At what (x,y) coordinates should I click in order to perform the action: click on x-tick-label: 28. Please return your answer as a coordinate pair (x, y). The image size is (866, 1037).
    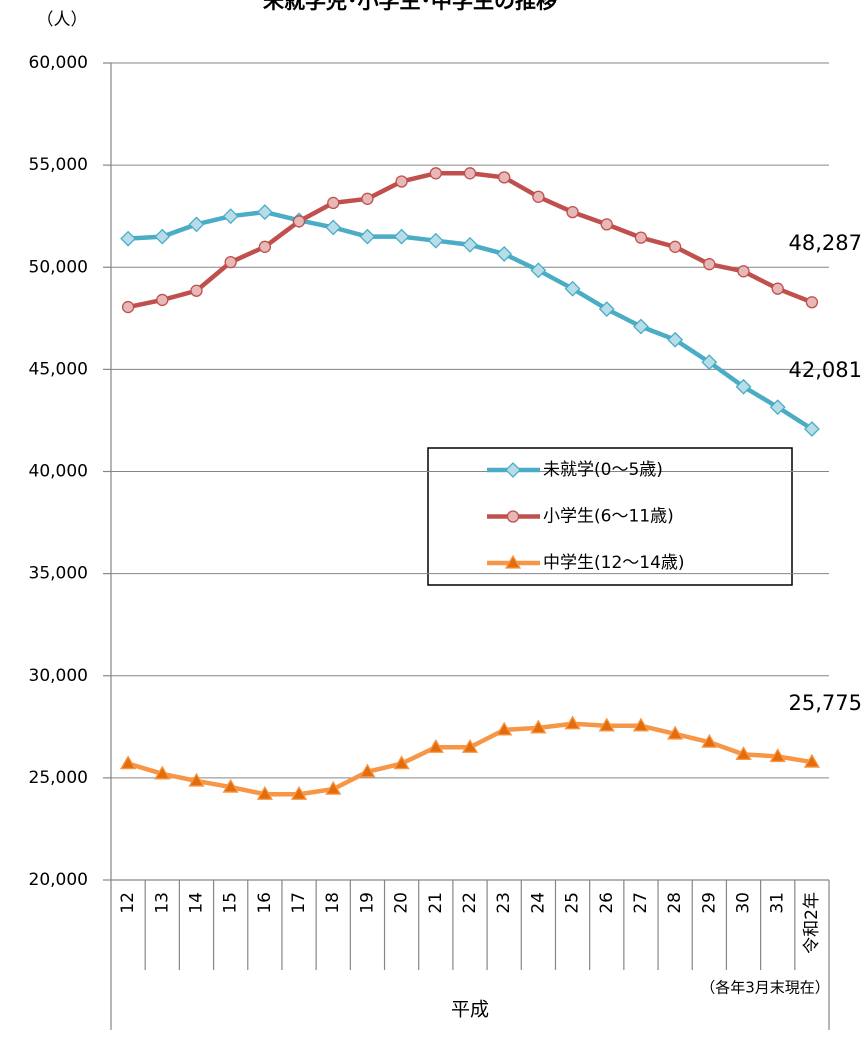
    Looking at the image, I should click on (675, 903).